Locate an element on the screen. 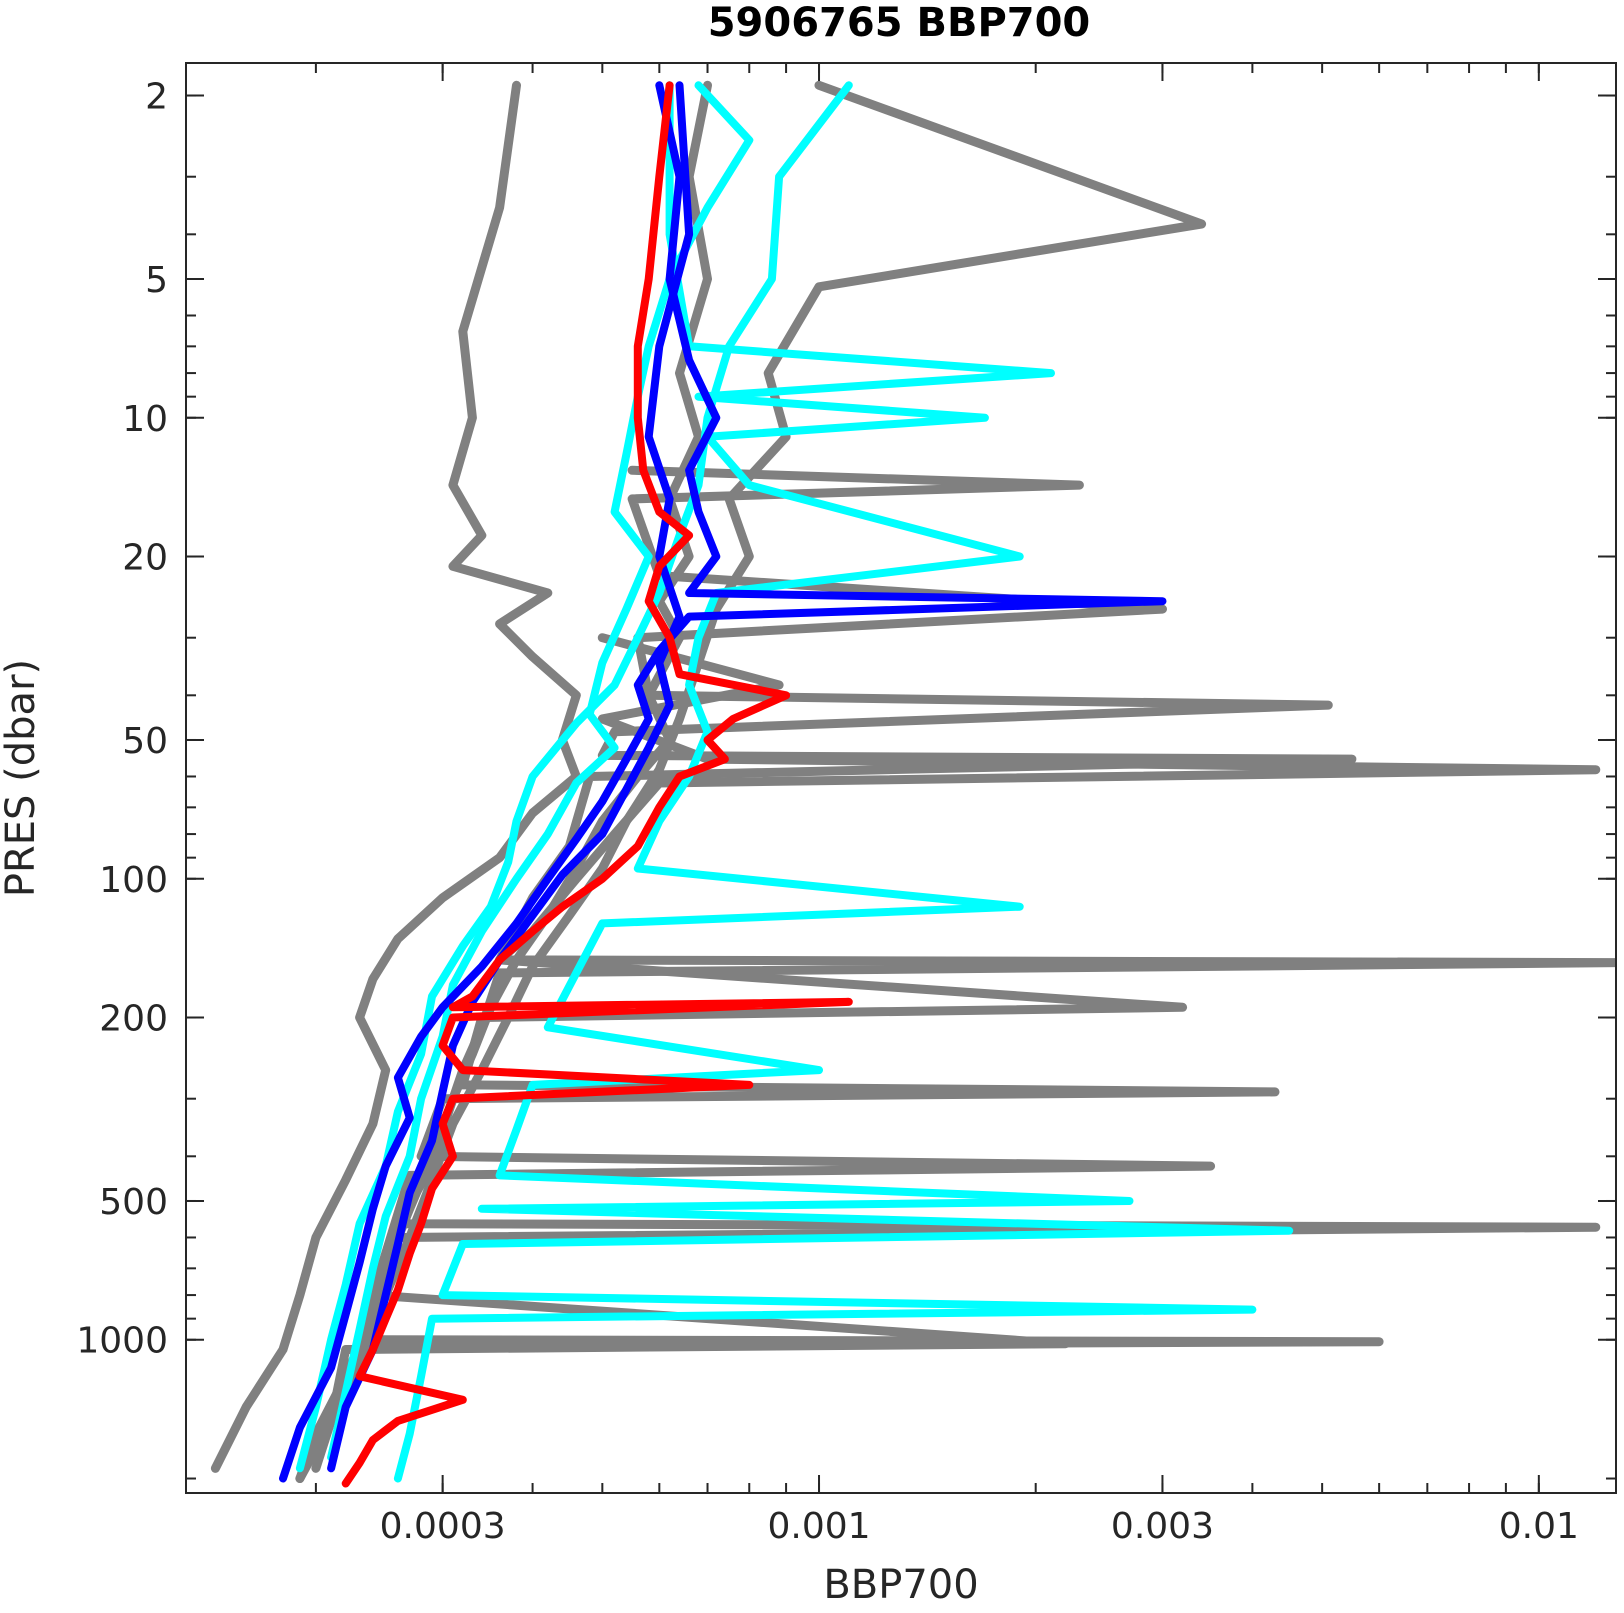 This screenshot has height=1613, width=1624. x-tick-label: 0.01 is located at coordinates (1539, 1526).